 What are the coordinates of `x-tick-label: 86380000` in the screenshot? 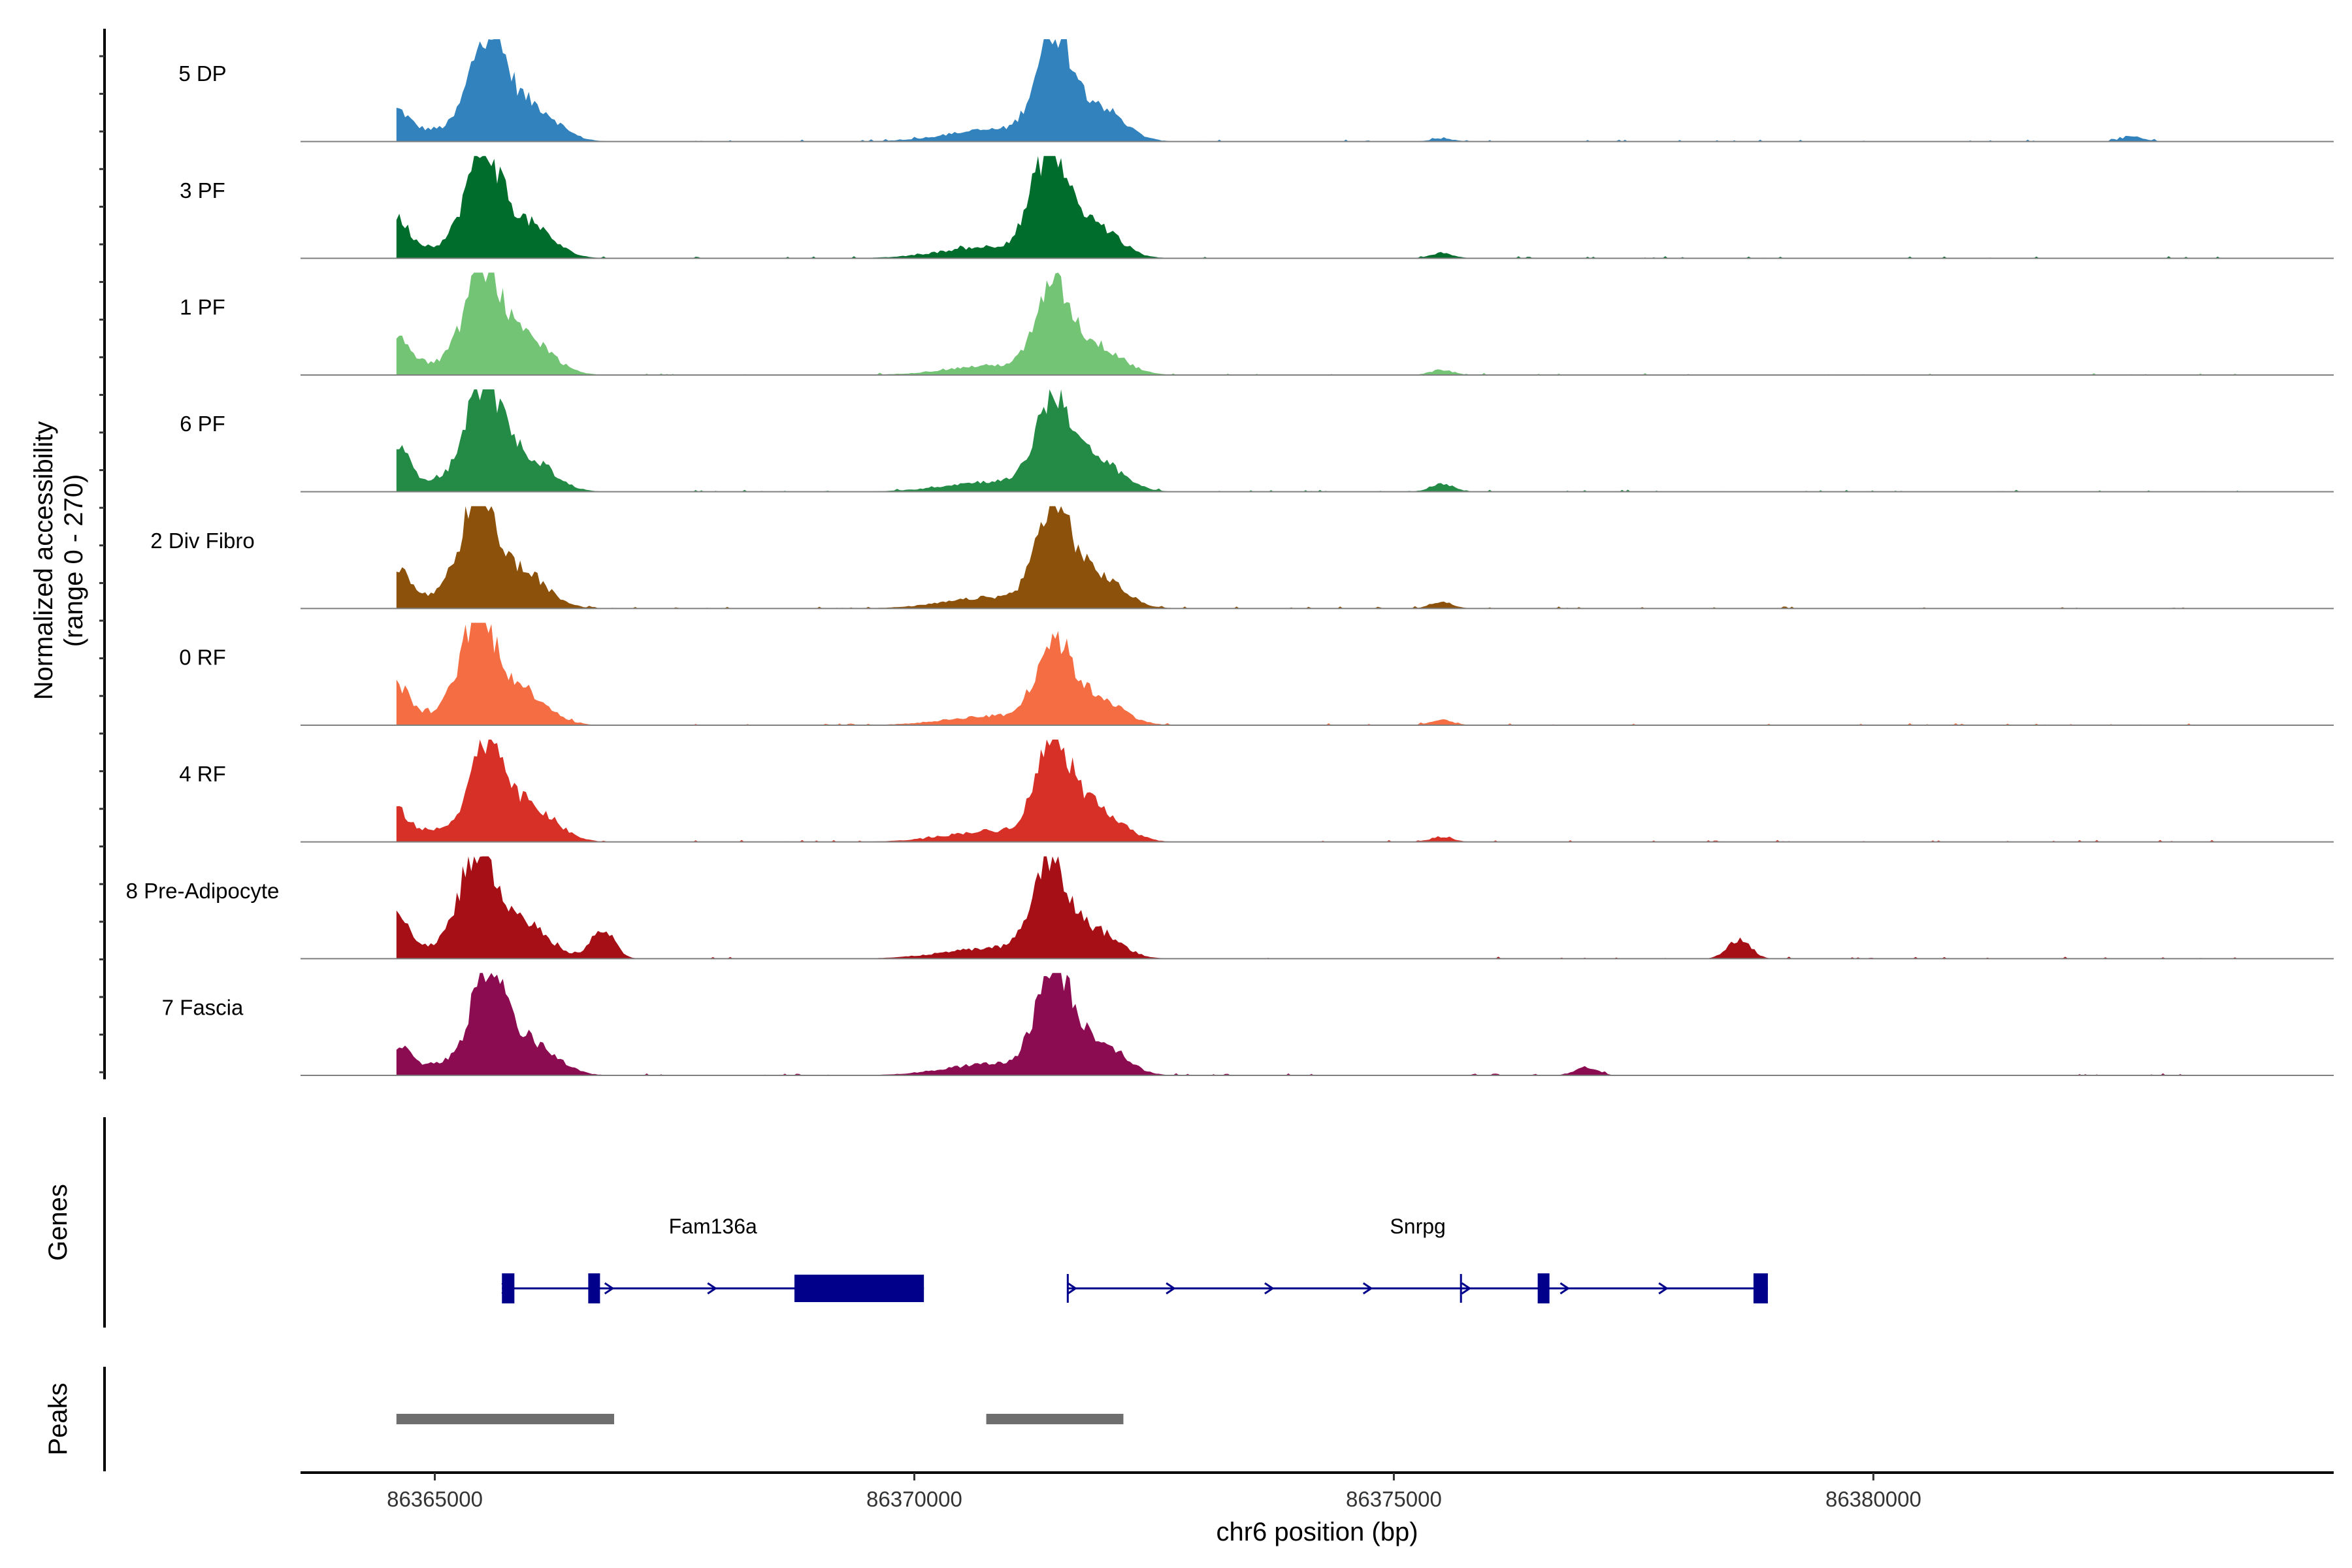 It's located at (1873, 1499).